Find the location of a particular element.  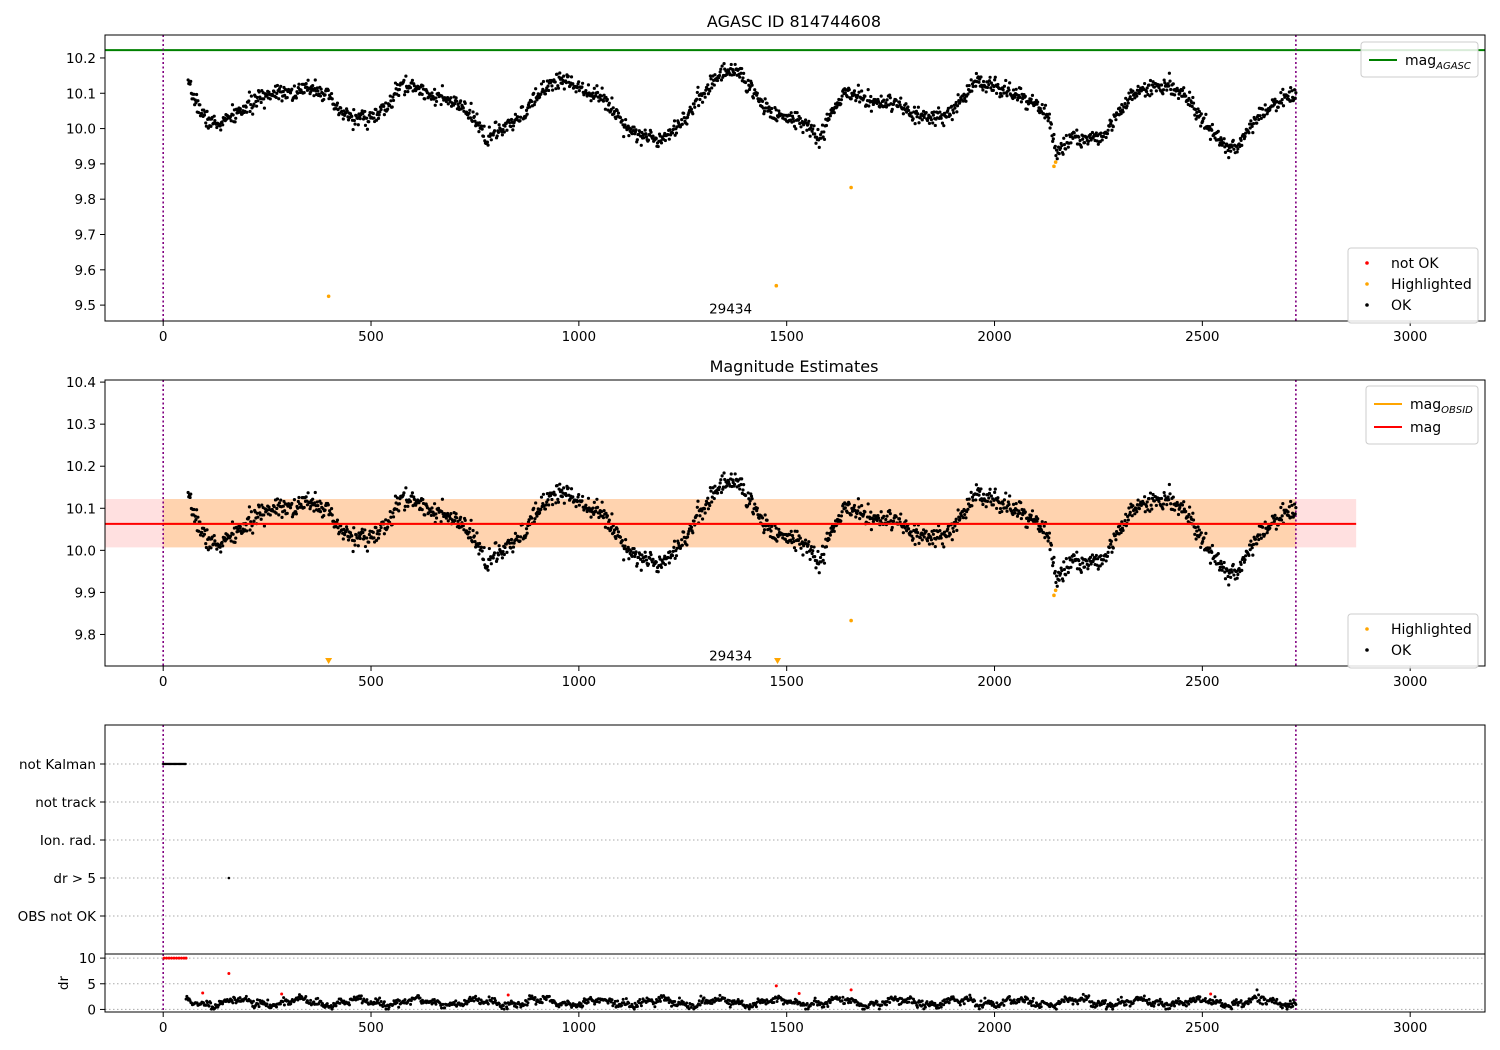

flag-category-label: dr > 5 is located at coordinates (74, 879).